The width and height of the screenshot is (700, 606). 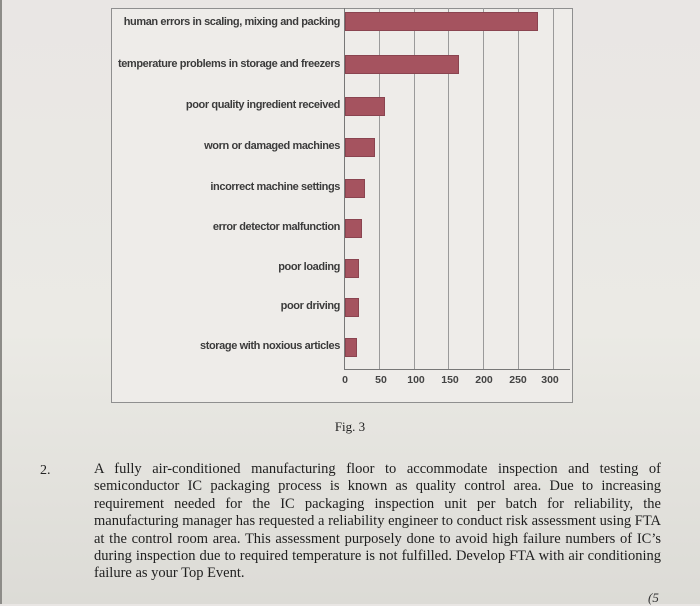 What do you see at coordinates (518, 380) in the screenshot?
I see `x-tick: 250` at bounding box center [518, 380].